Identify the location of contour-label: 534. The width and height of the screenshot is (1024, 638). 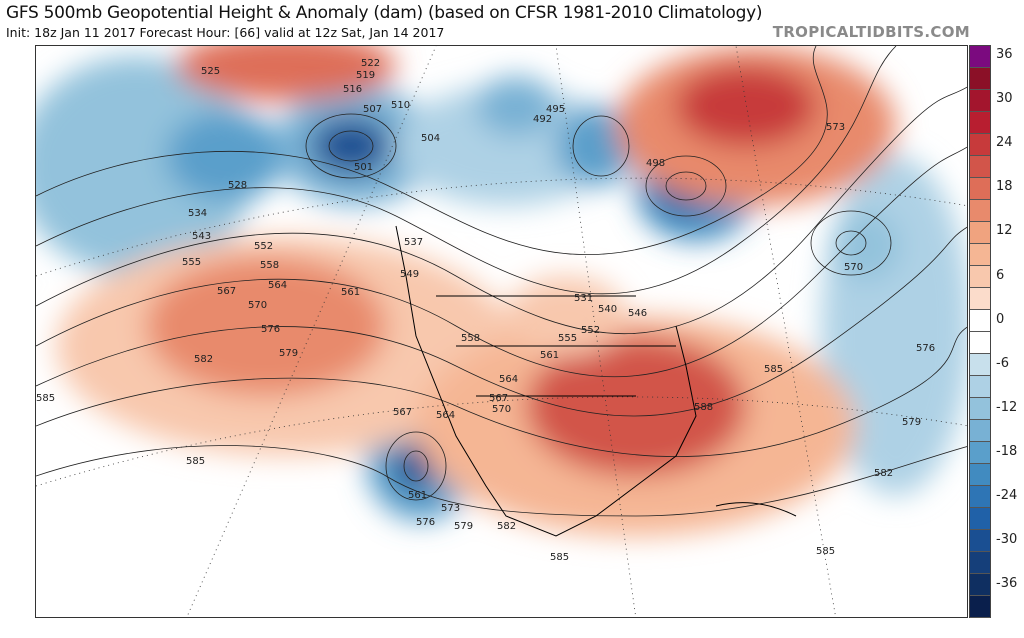
(198, 213).